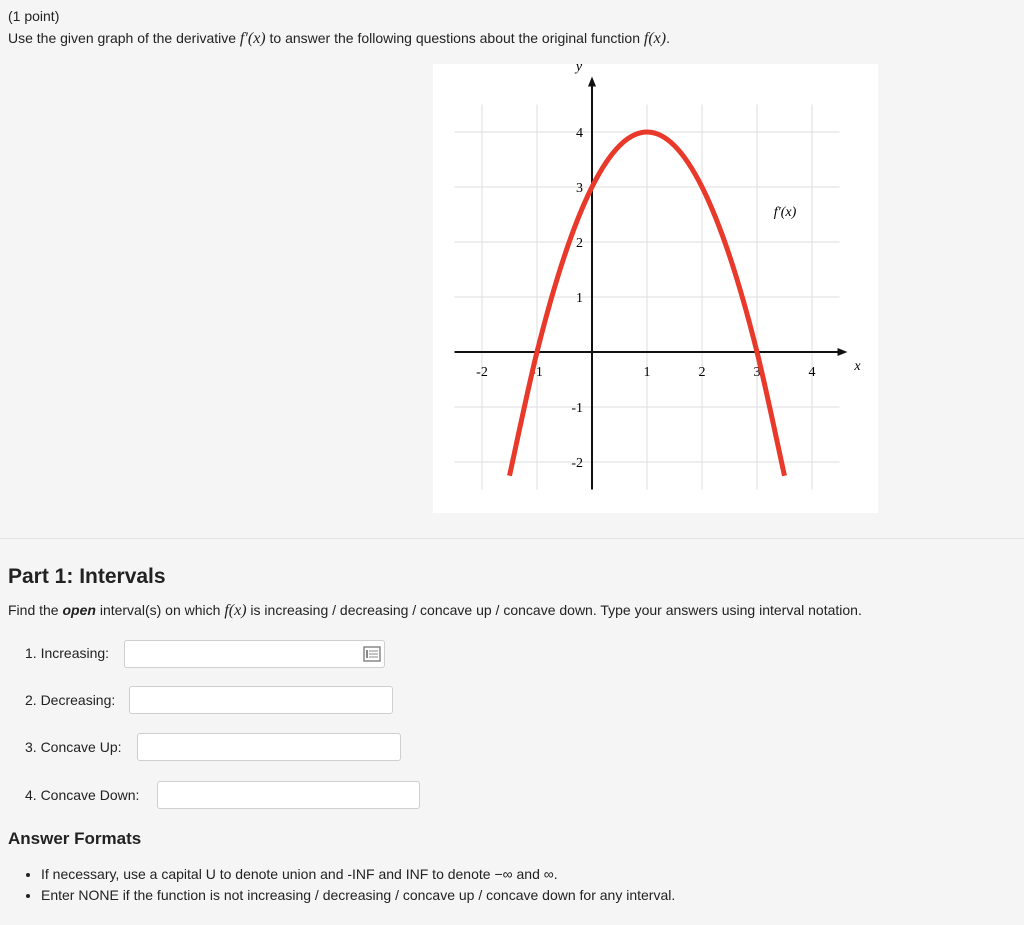 This screenshot has width=1024, height=925. Describe the element at coordinates (579, 298) in the screenshot. I see `y-tick-label: 1` at that location.